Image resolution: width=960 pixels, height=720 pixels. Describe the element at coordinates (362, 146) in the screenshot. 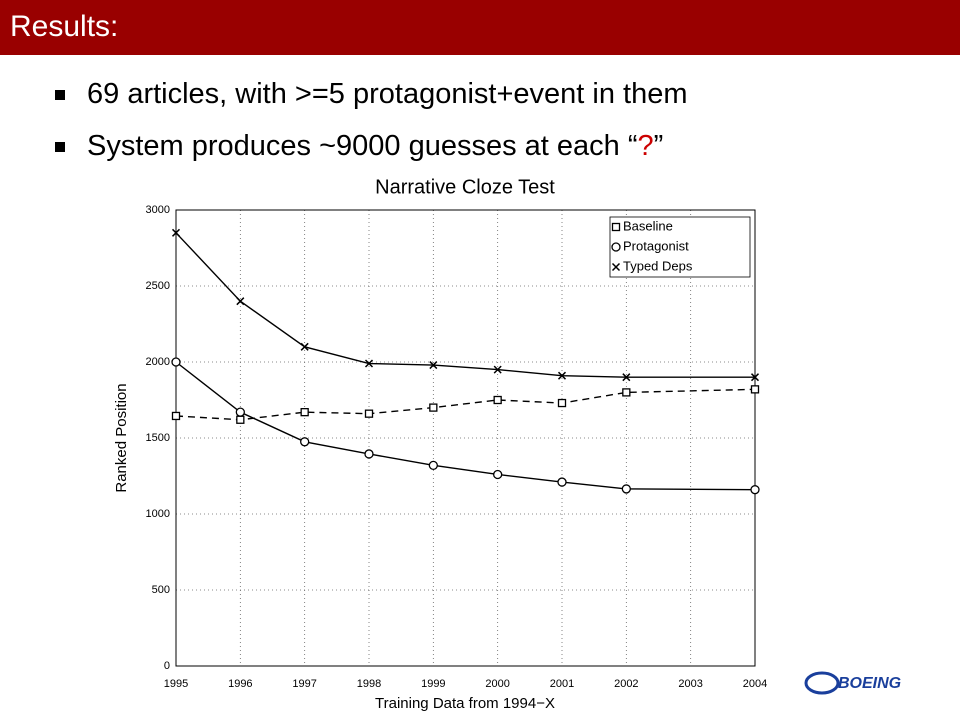

I see `bullet-part: System produces ~9000 guesses at each “` at that location.